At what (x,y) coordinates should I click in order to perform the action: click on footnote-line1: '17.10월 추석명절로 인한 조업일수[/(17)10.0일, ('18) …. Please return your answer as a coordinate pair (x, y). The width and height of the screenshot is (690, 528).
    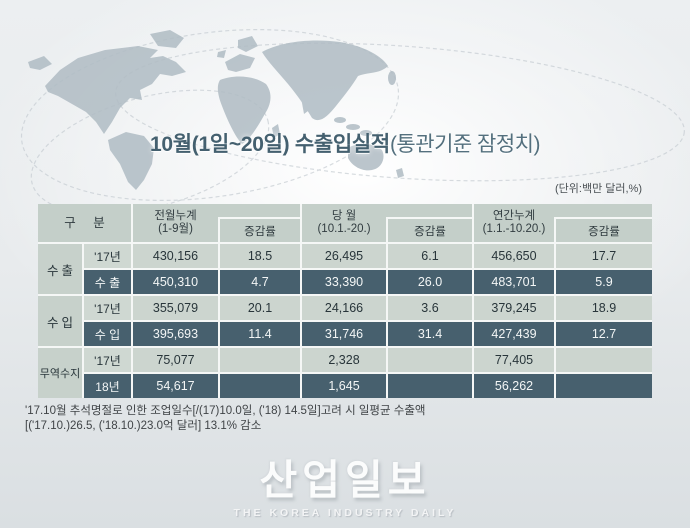
    Looking at the image, I should click on (225, 411).